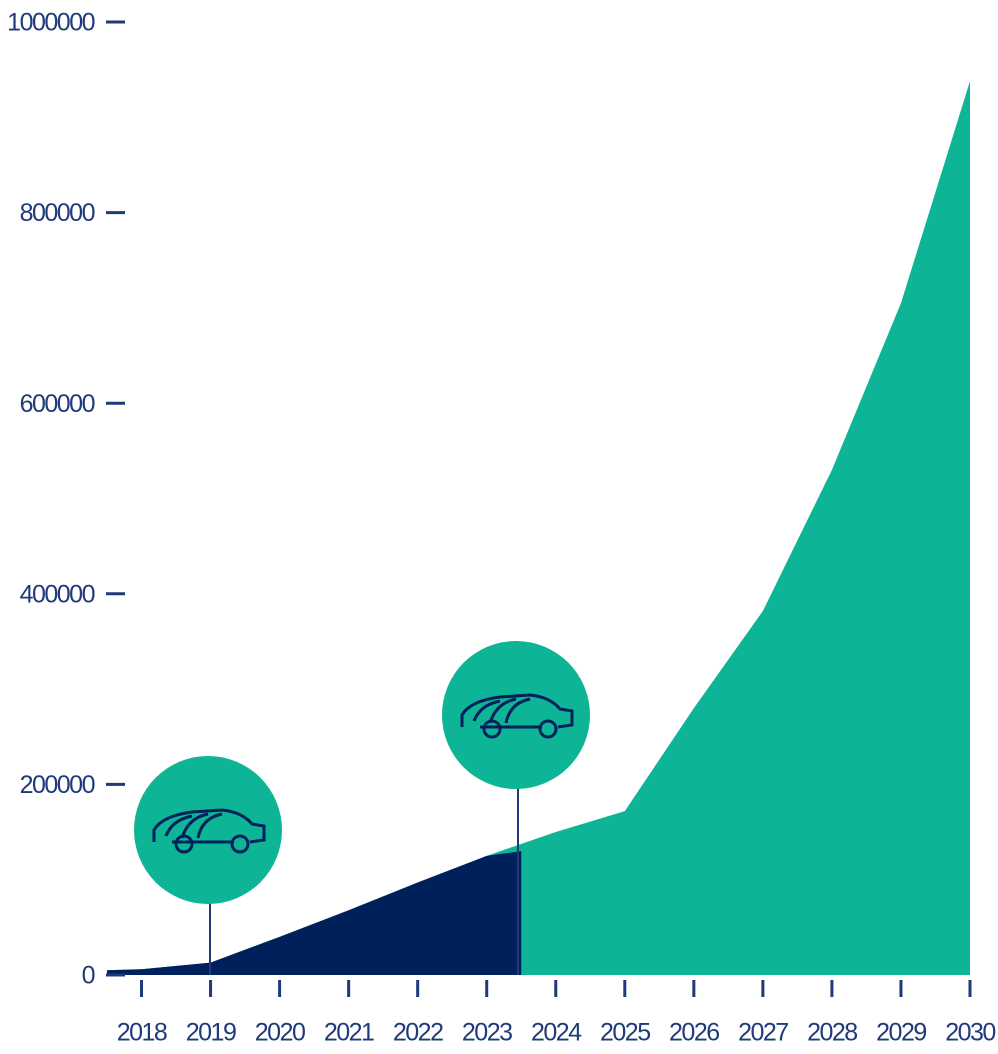 Image resolution: width=998 pixels, height=1054 pixels. Describe the element at coordinates (280, 1033) in the screenshot. I see `x-tick-label: 2020` at that location.